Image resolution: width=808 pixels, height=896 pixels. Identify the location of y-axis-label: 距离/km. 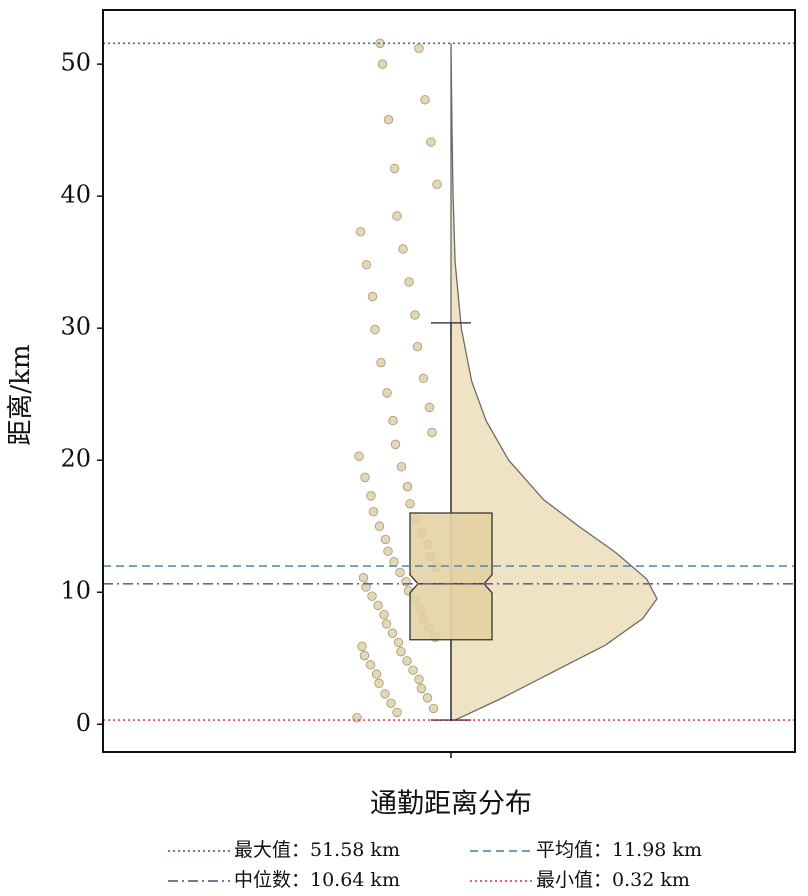
(21, 394).